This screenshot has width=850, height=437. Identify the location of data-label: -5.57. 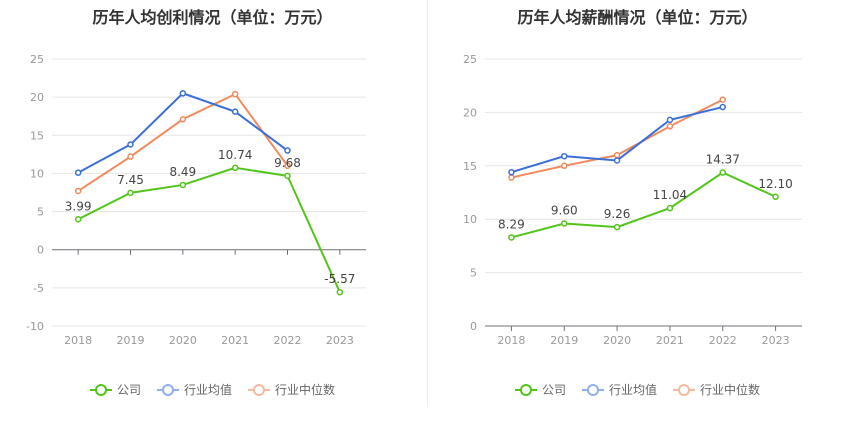
(339, 279).